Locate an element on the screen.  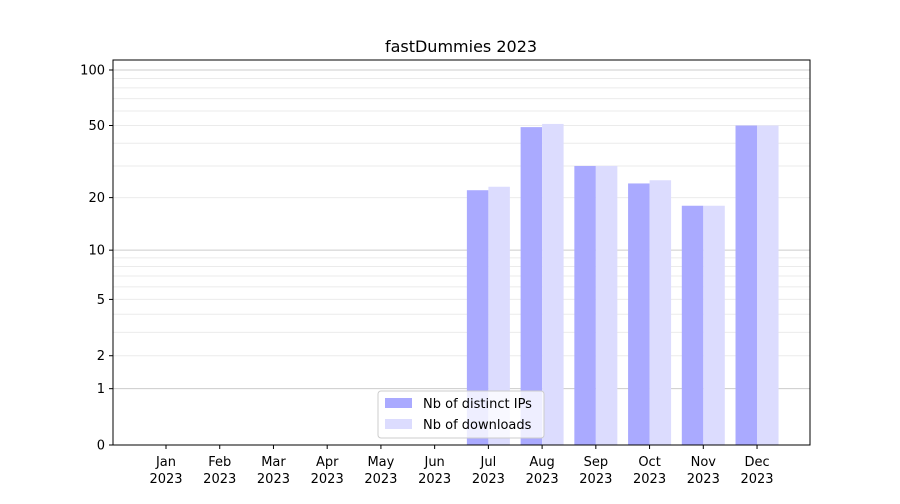
x-tick-label-month: Oct is located at coordinates (649, 462).